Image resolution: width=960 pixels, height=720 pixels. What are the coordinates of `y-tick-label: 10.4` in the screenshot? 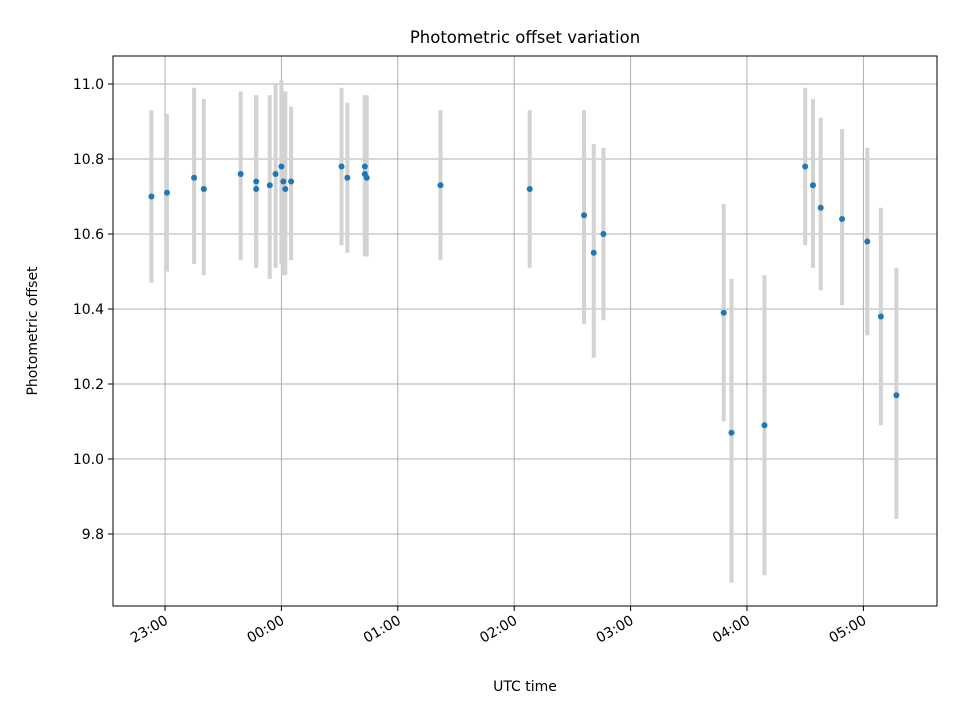 It's located at (88, 310).